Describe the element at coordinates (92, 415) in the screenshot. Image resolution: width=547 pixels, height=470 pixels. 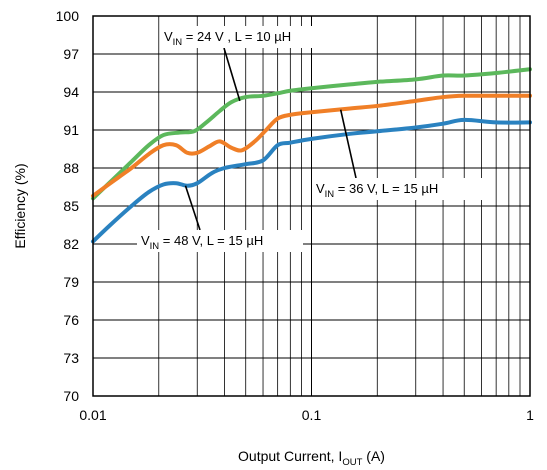
I see `x-tick-label: 0.01` at that location.